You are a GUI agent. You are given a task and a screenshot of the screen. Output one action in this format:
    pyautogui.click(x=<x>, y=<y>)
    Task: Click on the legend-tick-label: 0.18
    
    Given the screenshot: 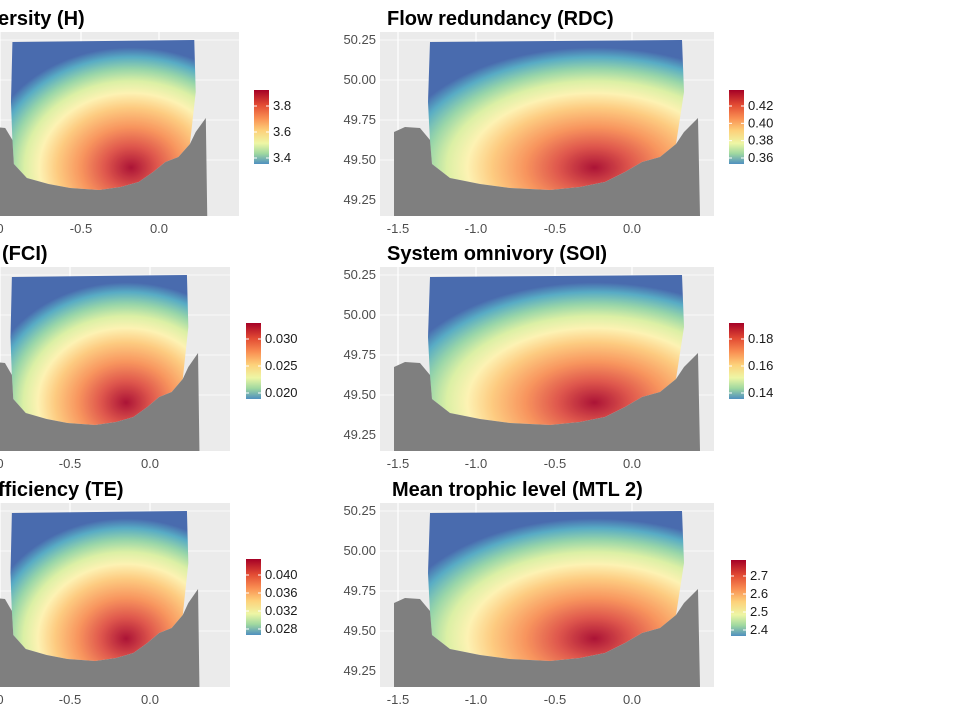 What is the action you would take?
    pyautogui.click(x=760, y=338)
    